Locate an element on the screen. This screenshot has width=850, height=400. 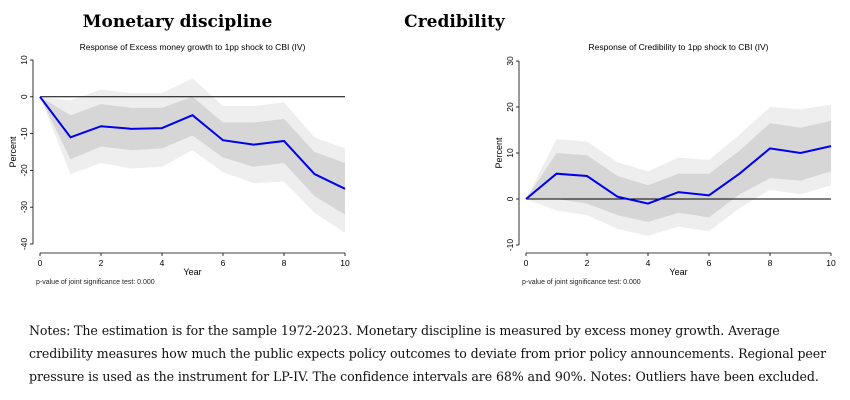
y-tick-label: -30 is located at coordinates (24, 207).